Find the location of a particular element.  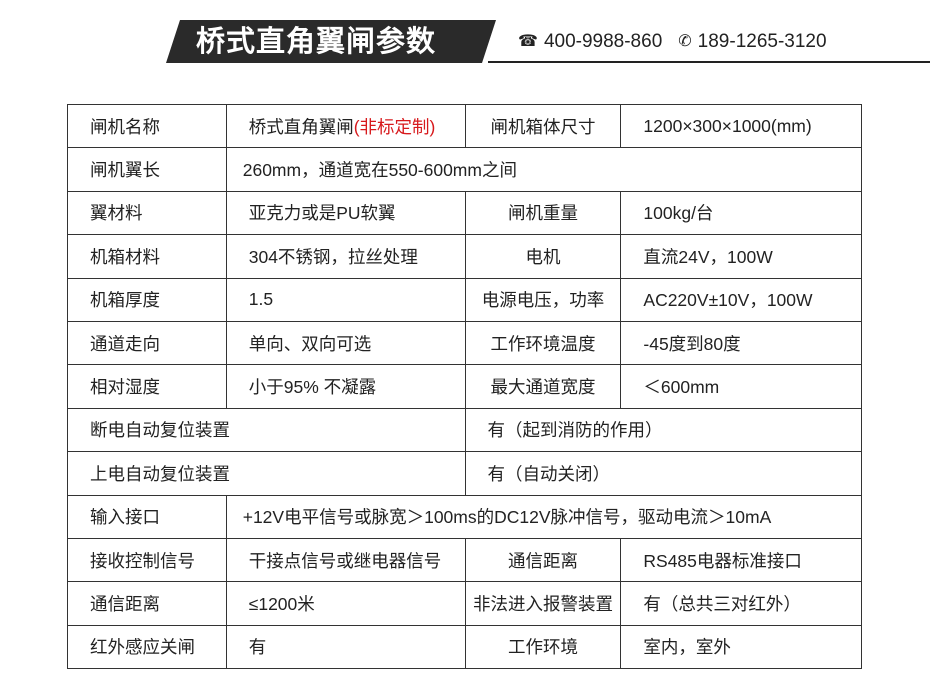

telephone-icon: ☎ is located at coordinates (528, 41).